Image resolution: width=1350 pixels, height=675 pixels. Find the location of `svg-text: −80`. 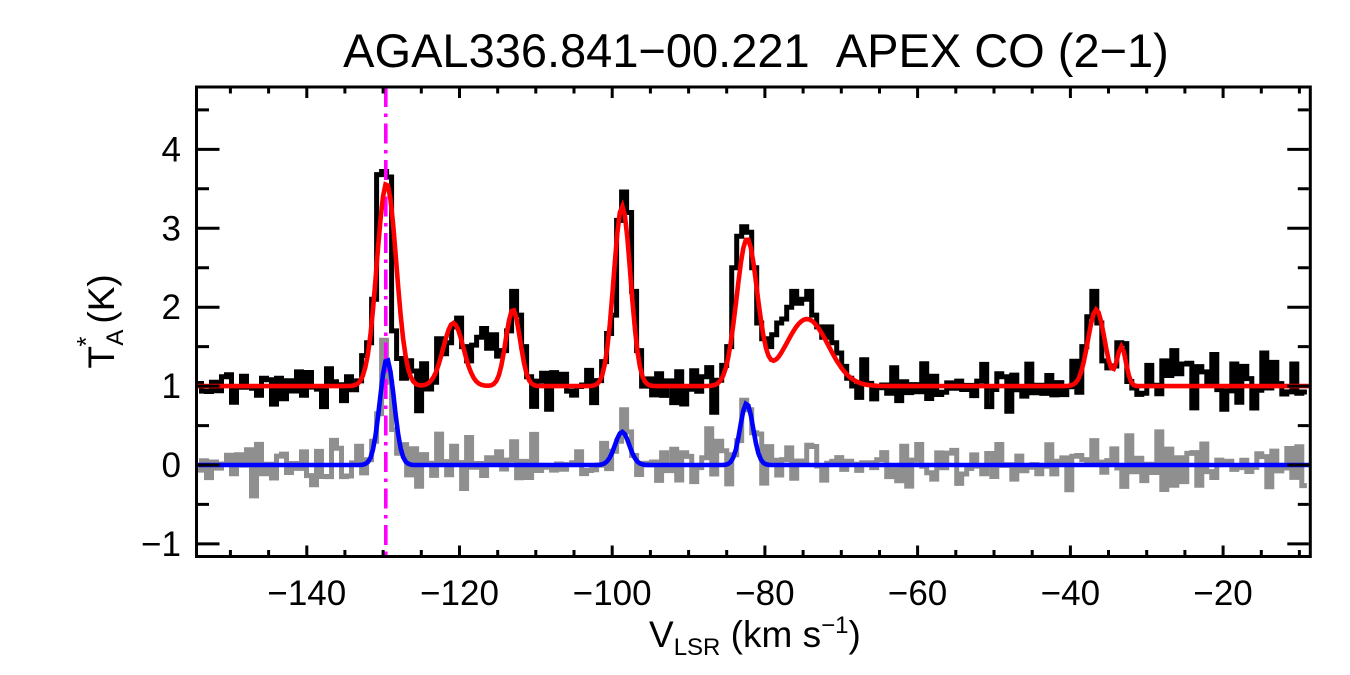

svg-text: −80 is located at coordinates (764, 593).